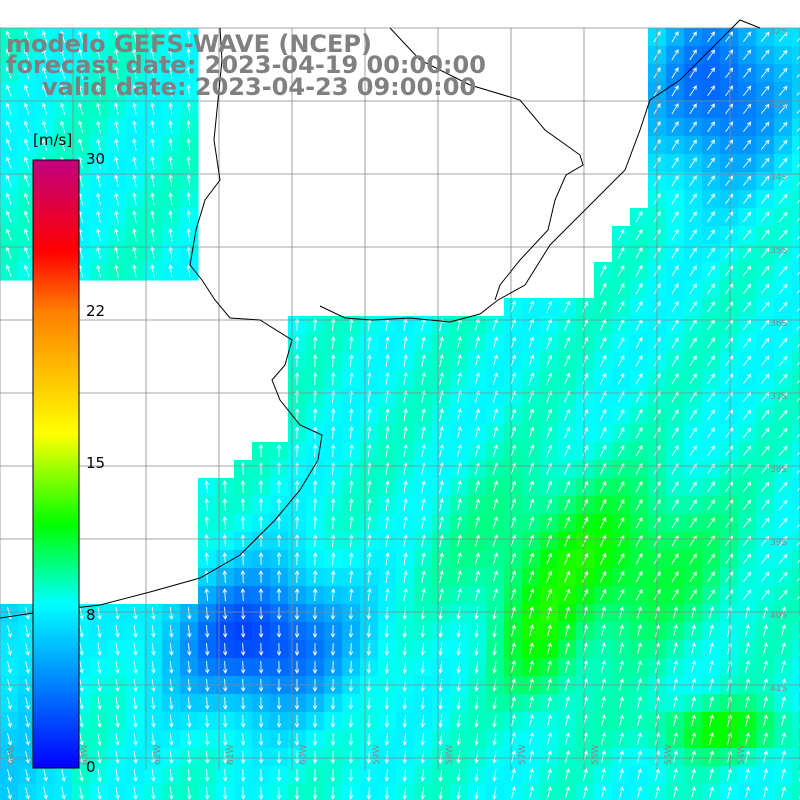 The width and height of the screenshot is (800, 800). I want to click on colorbar-gradient, so click(56, 464).